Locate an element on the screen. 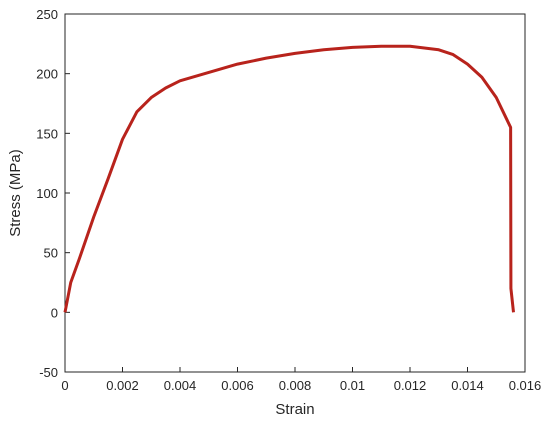 This screenshot has width=550, height=432. y-tick-label: 50 is located at coordinates (51, 253).